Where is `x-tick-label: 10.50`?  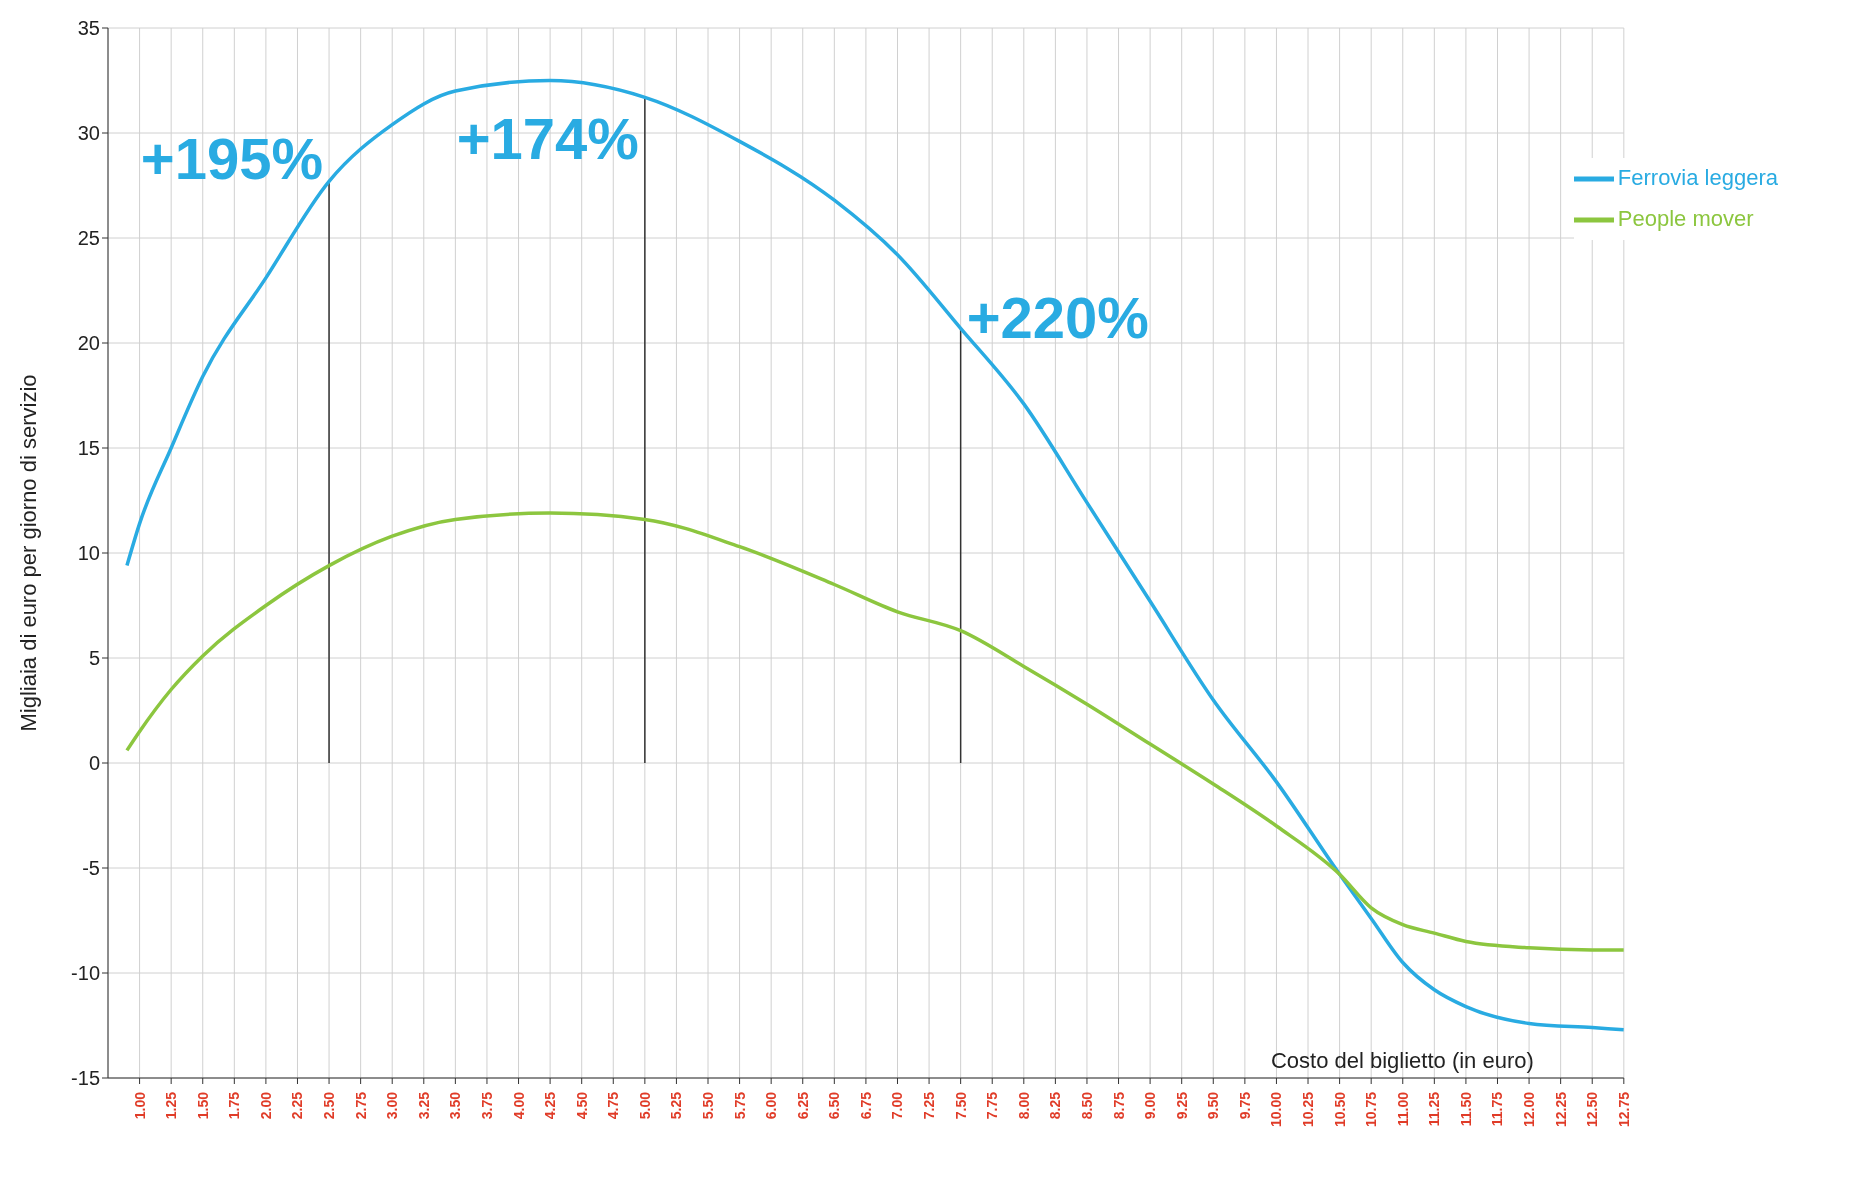
x-tick-label: 10.50 is located at coordinates (1339, 1109).